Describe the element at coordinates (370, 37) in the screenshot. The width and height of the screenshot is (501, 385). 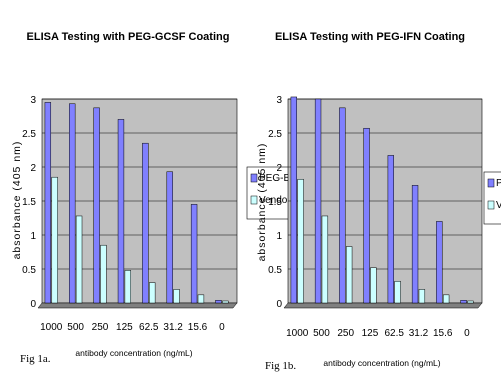
I see `chart-title: ELISA Testing with PEG-IFN Coating` at that location.